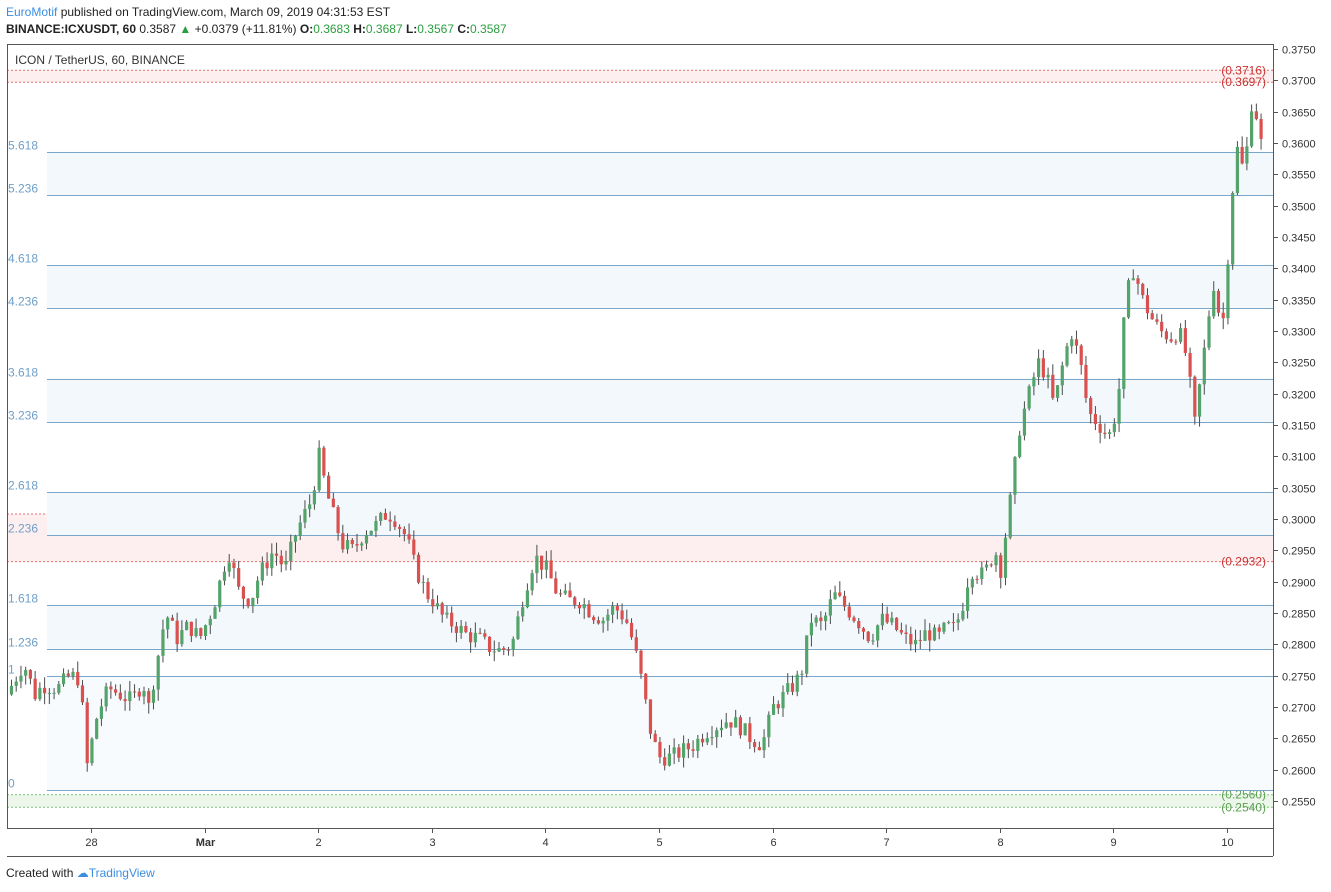 The height and width of the screenshot is (892, 1331). What do you see at coordinates (23, 146) in the screenshot?
I see `fib-level-label: 5.618` at bounding box center [23, 146].